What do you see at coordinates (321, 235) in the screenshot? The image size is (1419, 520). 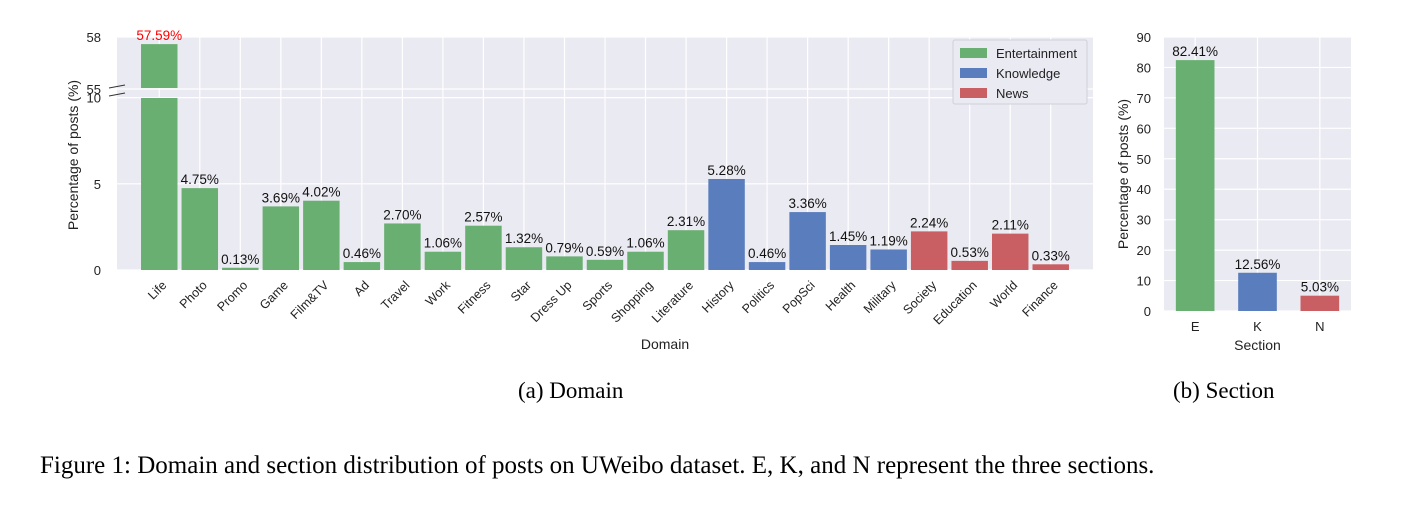 I see `bar-filmtv` at bounding box center [321, 235].